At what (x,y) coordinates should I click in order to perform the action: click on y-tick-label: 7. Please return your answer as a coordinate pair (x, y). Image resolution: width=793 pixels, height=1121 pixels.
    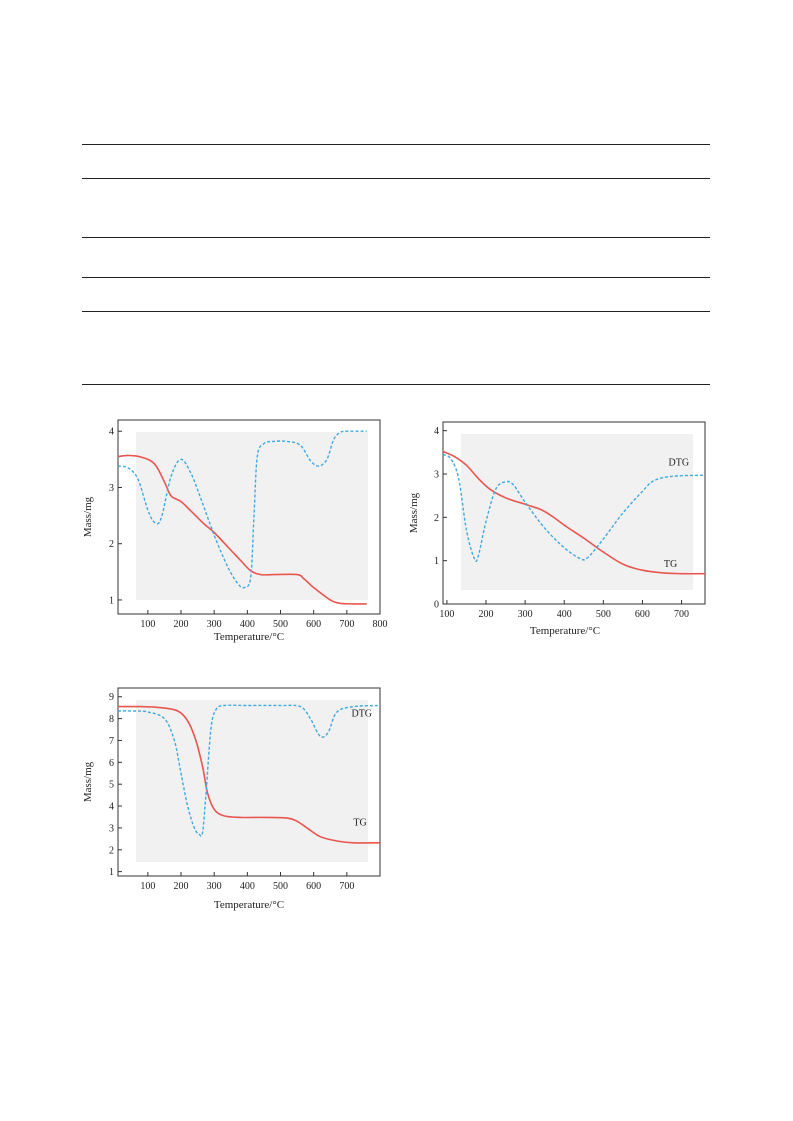
    Looking at the image, I should click on (111, 741).